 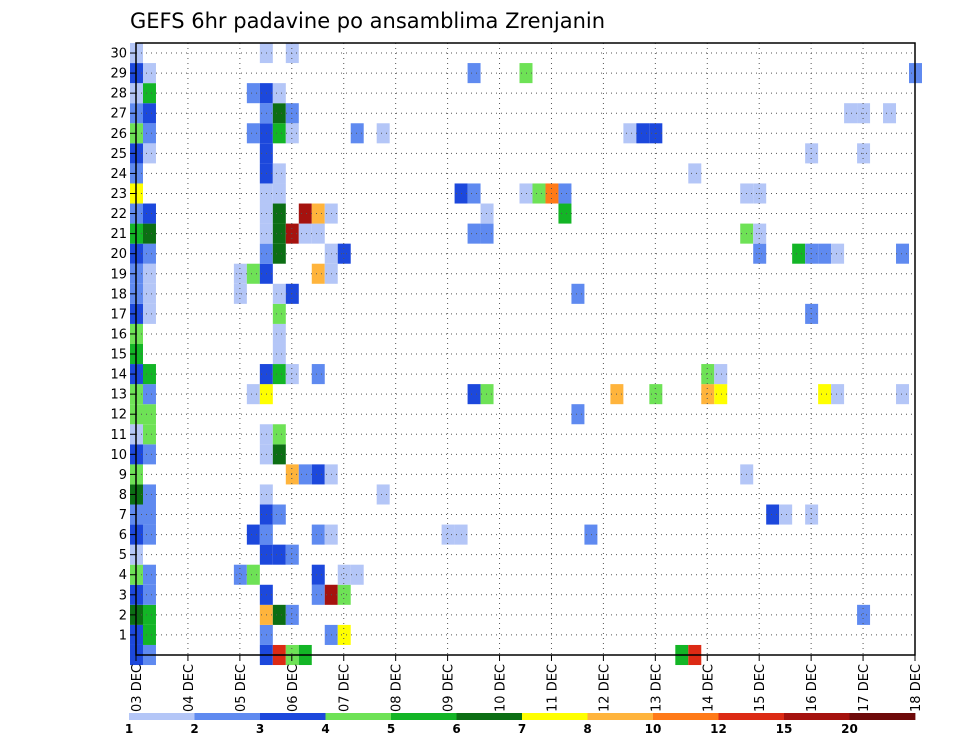 What do you see at coordinates (118, 94) in the screenshot?
I see `y-tick-label: 28` at bounding box center [118, 94].